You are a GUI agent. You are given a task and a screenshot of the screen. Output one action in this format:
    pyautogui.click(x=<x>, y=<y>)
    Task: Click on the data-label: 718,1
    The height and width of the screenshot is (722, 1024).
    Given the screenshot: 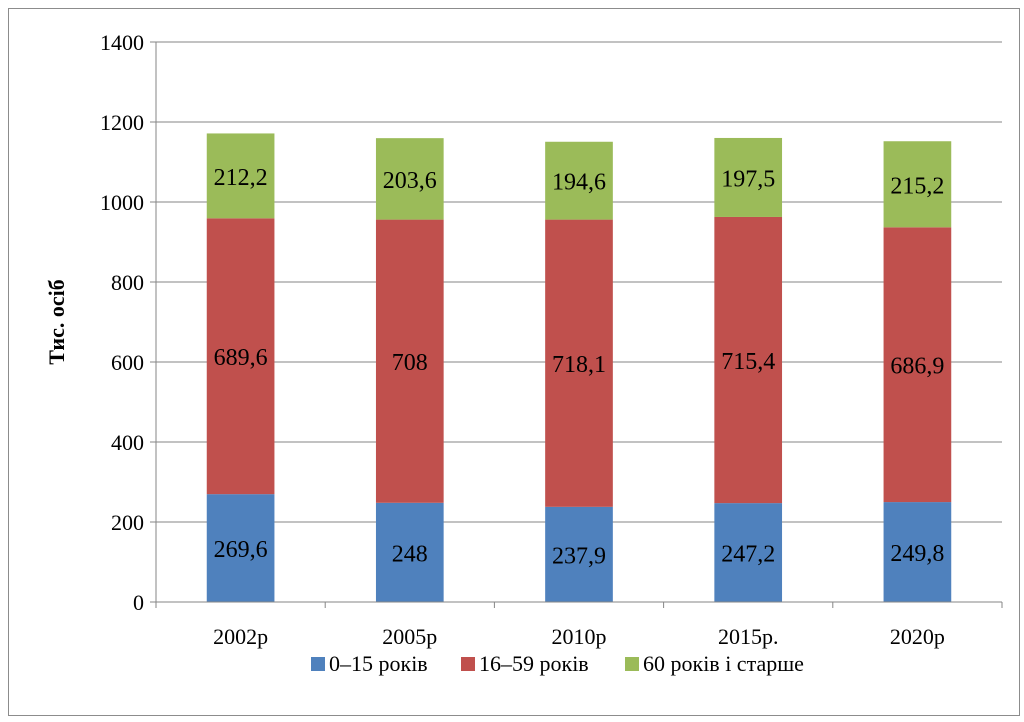 What is the action you would take?
    pyautogui.click(x=579, y=365)
    